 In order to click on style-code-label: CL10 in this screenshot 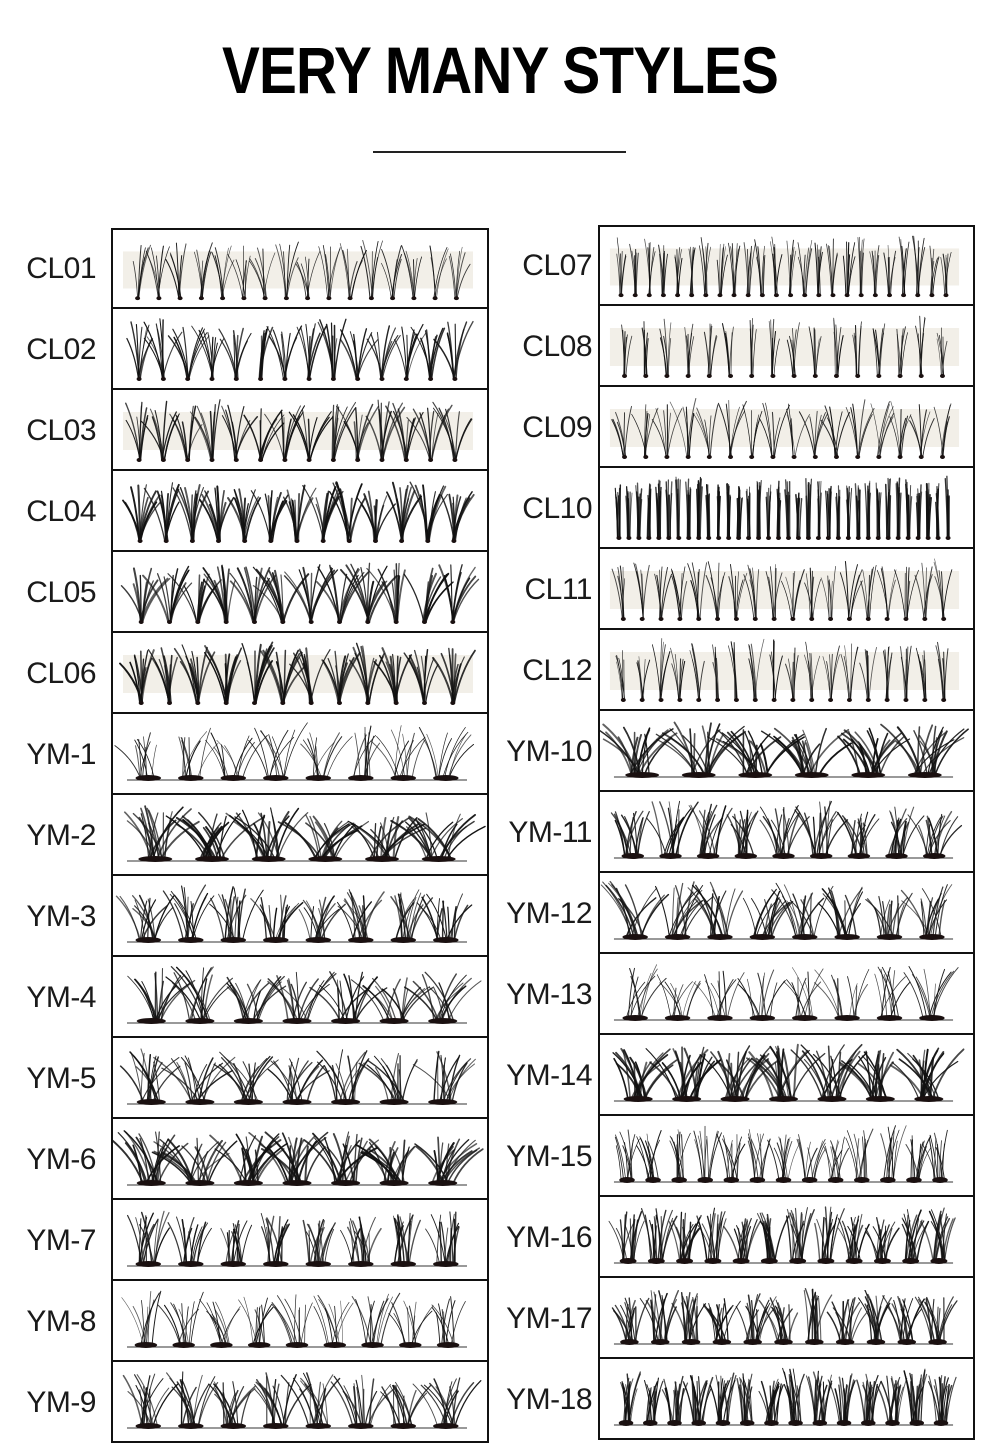, I will do `click(557, 508)`.